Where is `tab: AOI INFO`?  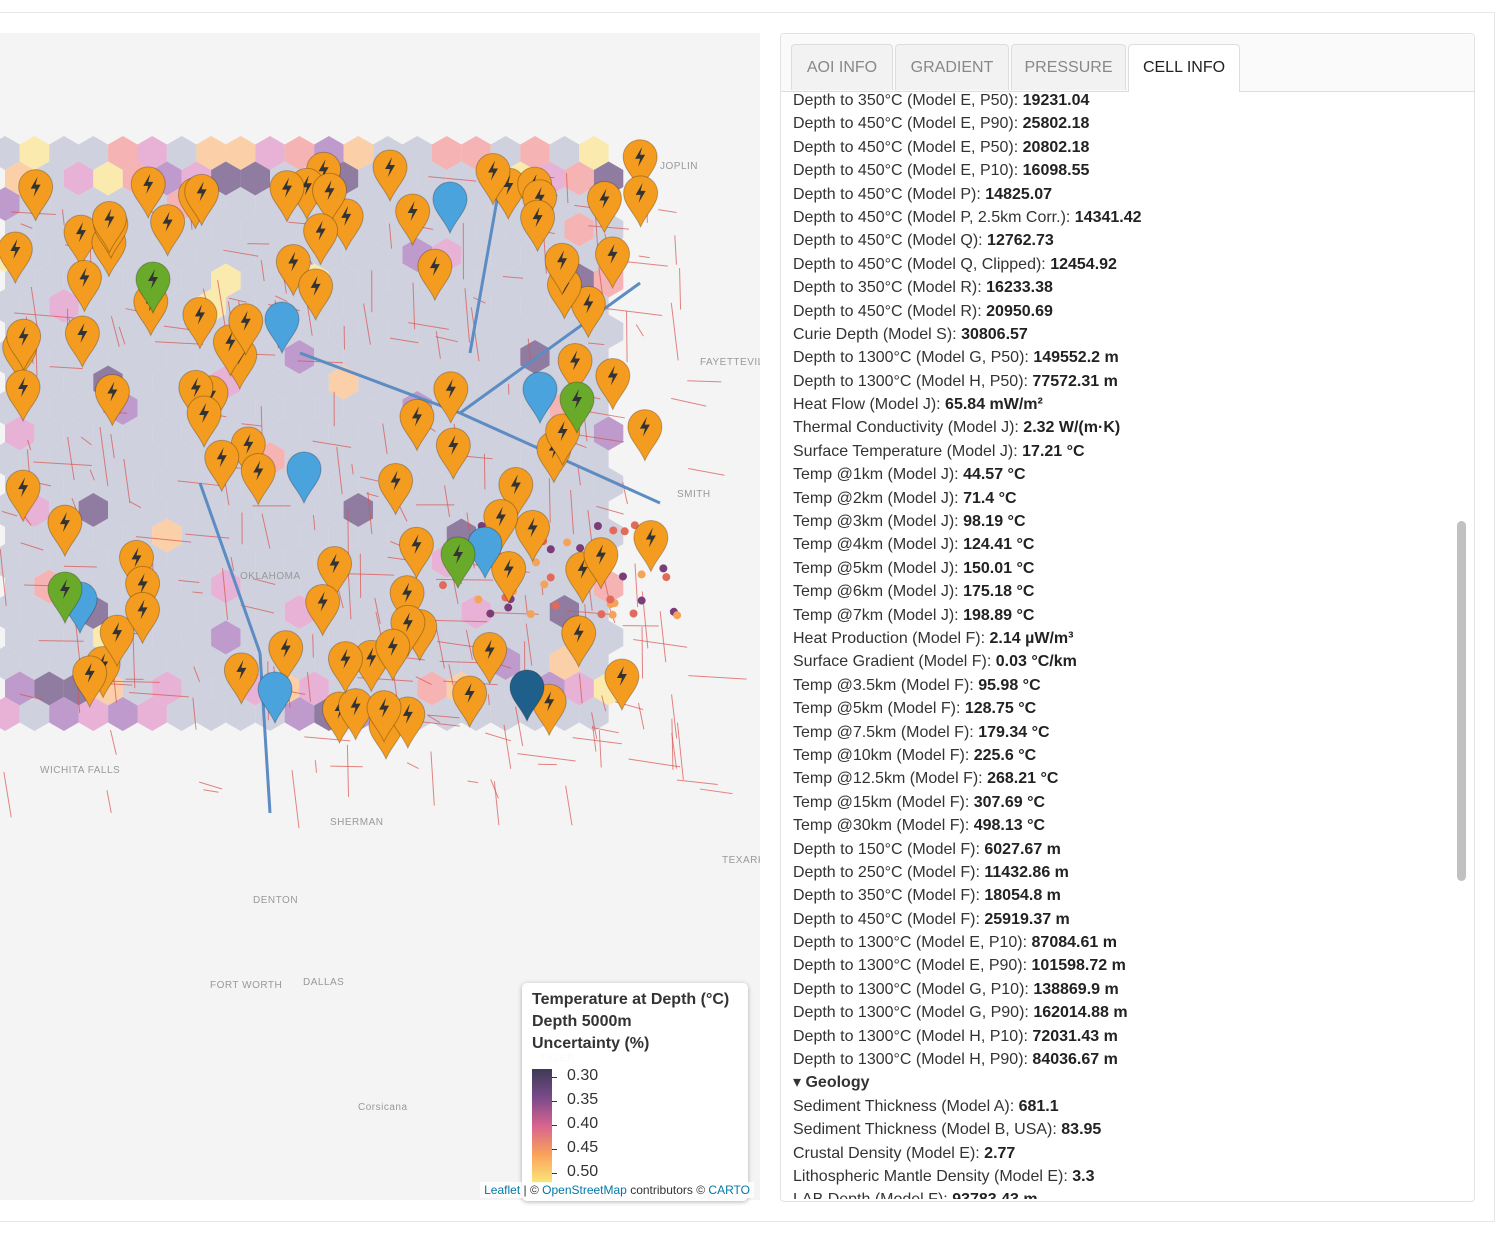 tab: AOI INFO is located at coordinates (842, 67).